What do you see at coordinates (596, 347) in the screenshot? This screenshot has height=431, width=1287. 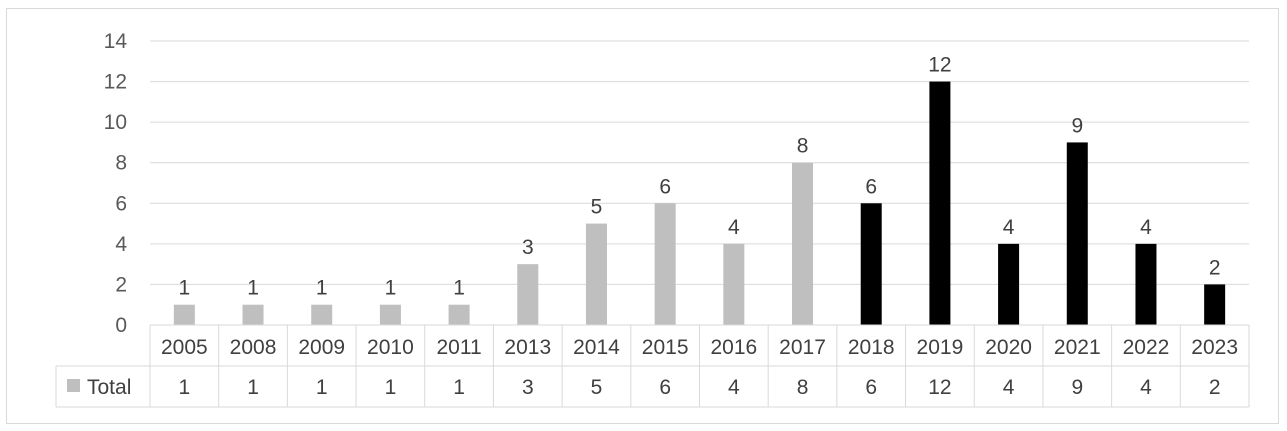 I see `x-tick-label: 2014` at bounding box center [596, 347].